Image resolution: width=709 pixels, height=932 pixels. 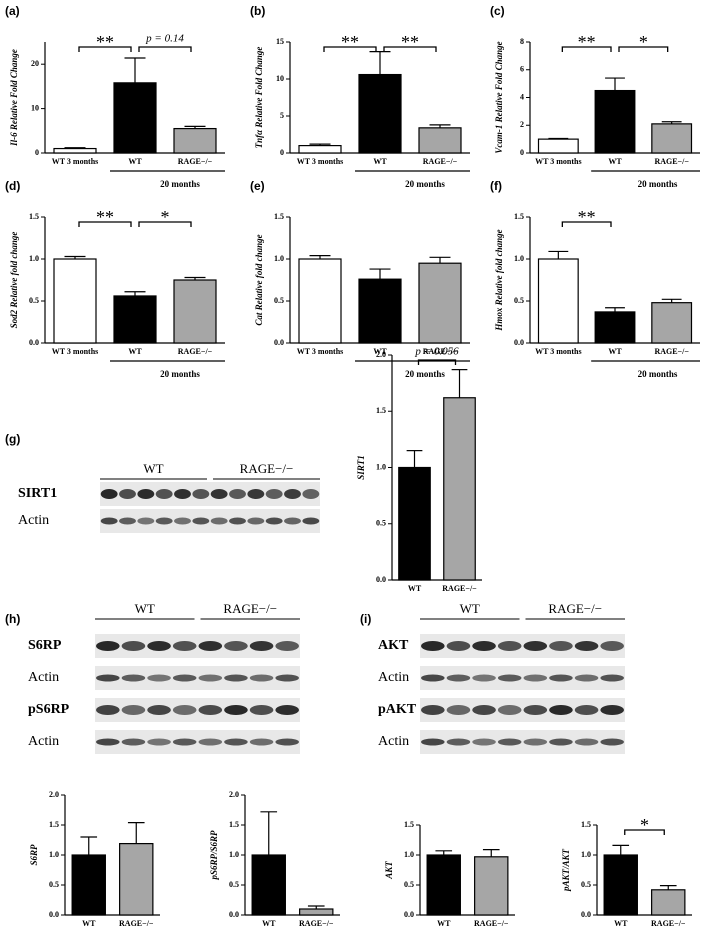 I want to click on row-label: AKT, so click(x=393, y=645).